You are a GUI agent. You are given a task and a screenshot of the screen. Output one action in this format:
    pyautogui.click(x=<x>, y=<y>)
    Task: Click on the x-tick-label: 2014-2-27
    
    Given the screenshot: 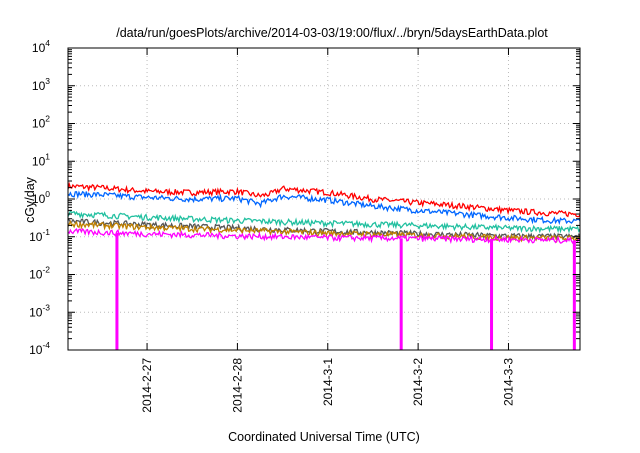 What is the action you would take?
    pyautogui.click(x=147, y=385)
    